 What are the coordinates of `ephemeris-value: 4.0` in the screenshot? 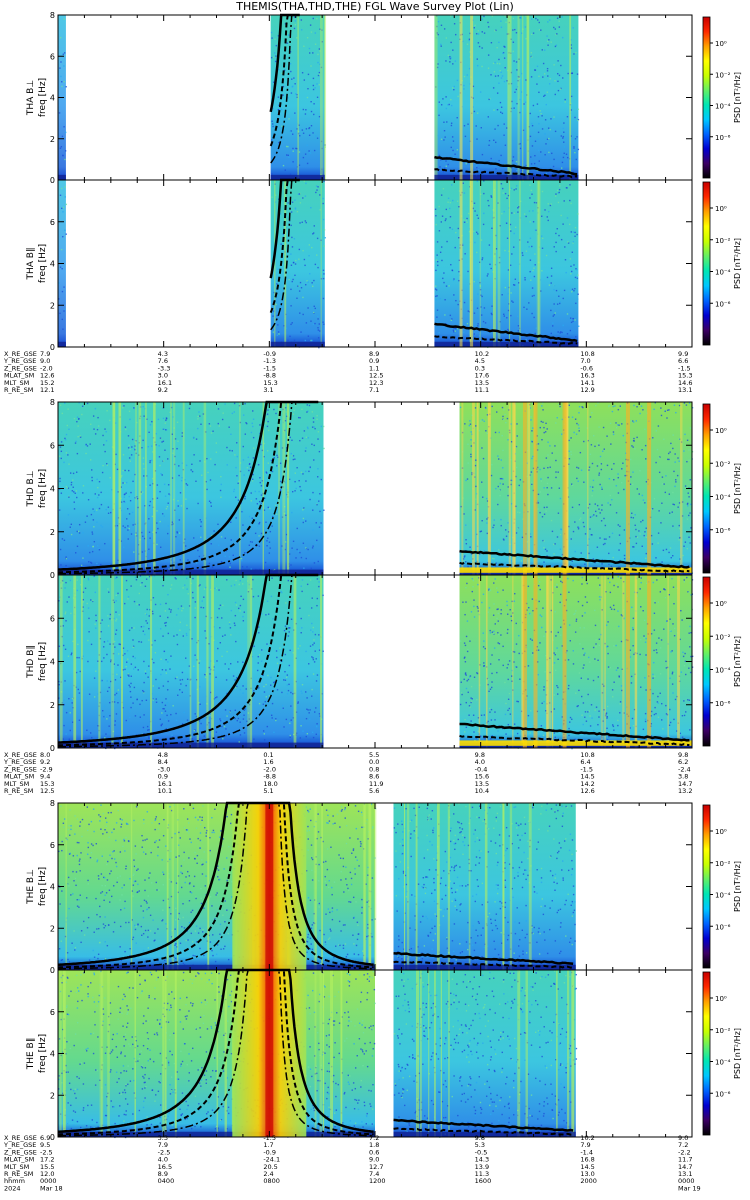 It's located at (480, 762).